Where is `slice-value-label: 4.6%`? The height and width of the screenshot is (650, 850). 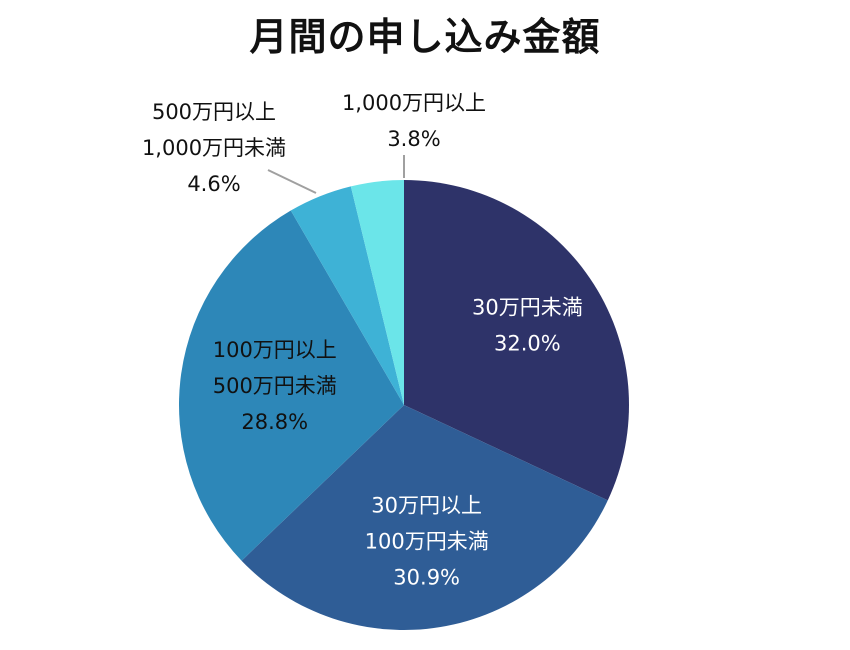
slice-value-label: 4.6% is located at coordinates (213, 184).